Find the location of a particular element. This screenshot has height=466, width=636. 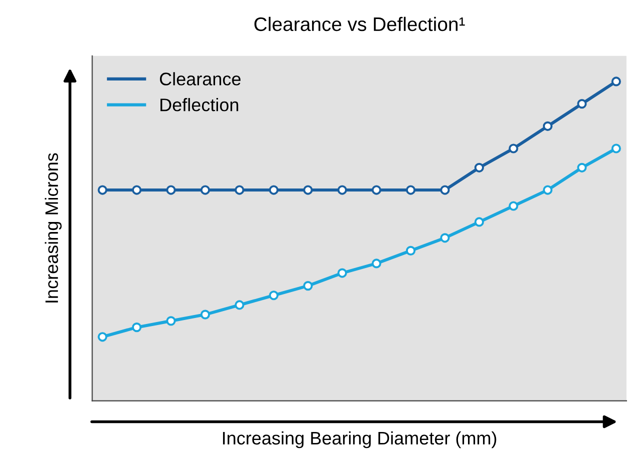

legend-label: Deflection is located at coordinates (199, 105).